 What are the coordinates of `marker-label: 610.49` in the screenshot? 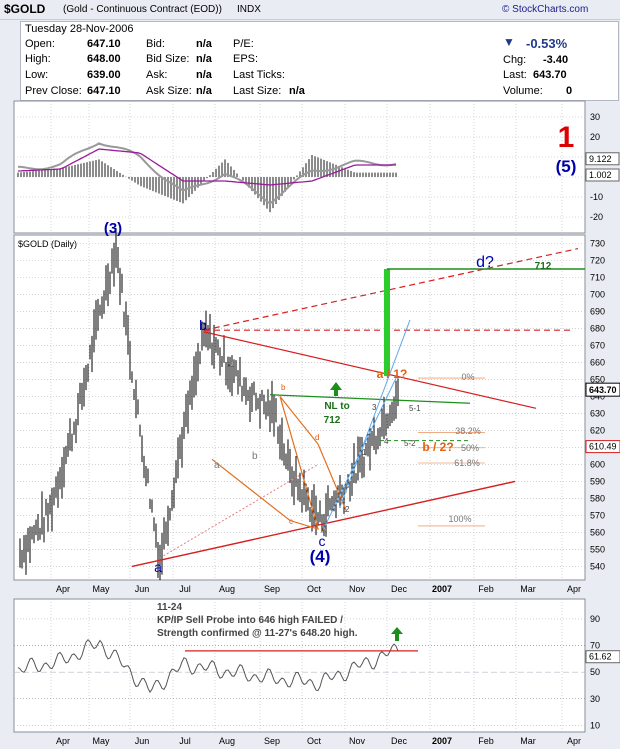 It's located at (603, 447).